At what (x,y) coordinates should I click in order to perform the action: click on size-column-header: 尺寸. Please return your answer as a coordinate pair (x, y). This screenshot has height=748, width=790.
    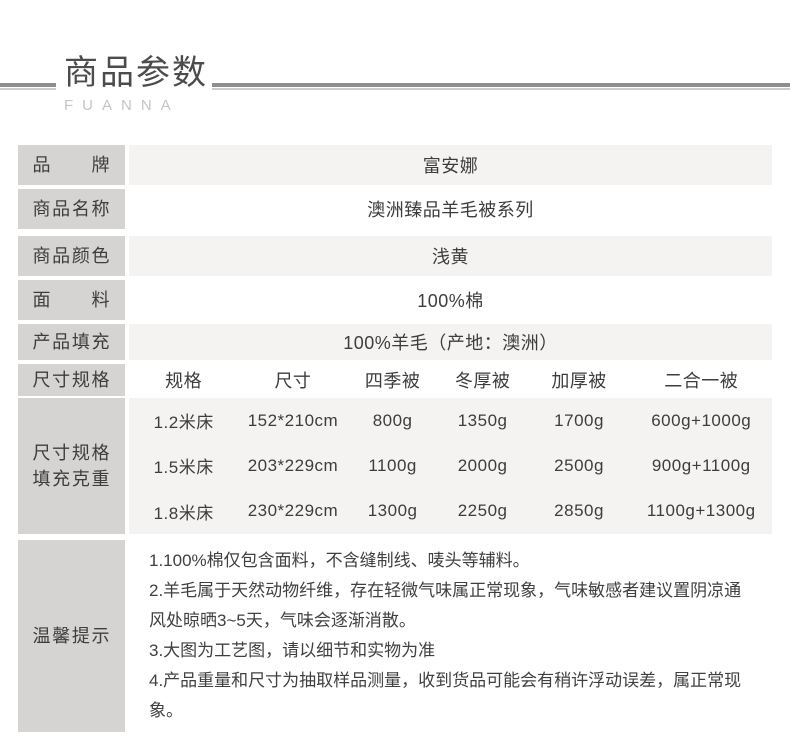
    Looking at the image, I should click on (293, 381).